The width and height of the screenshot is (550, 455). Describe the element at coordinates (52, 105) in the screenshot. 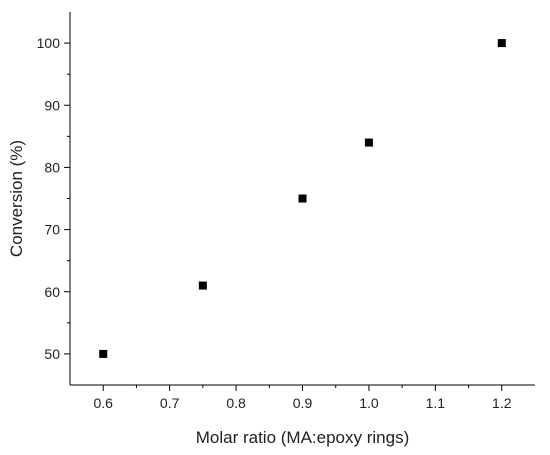

I see `y-tick-label: 90` at that location.